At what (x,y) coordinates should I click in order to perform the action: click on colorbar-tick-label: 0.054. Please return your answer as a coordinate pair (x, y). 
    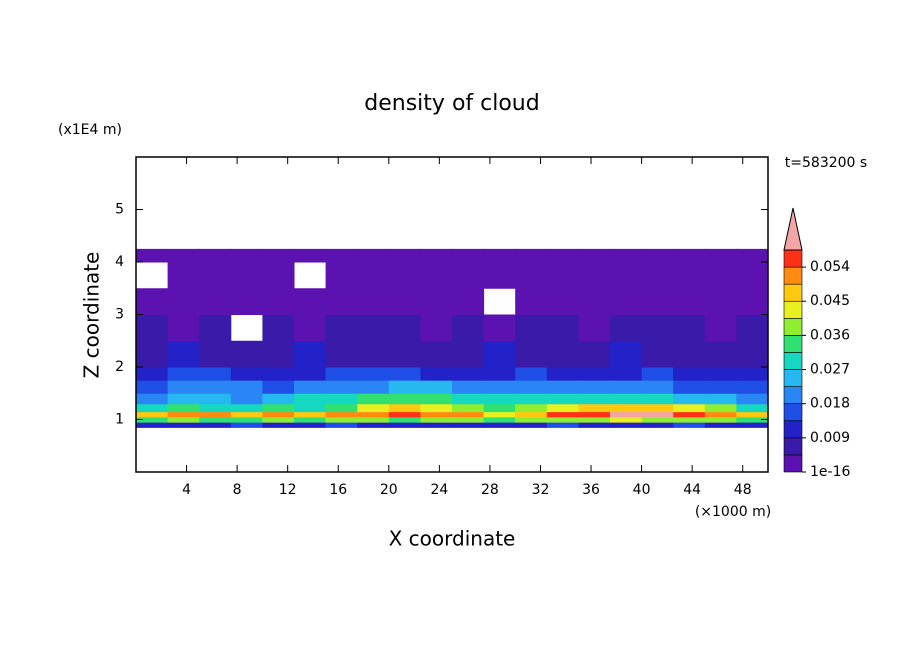
    Looking at the image, I should click on (830, 267).